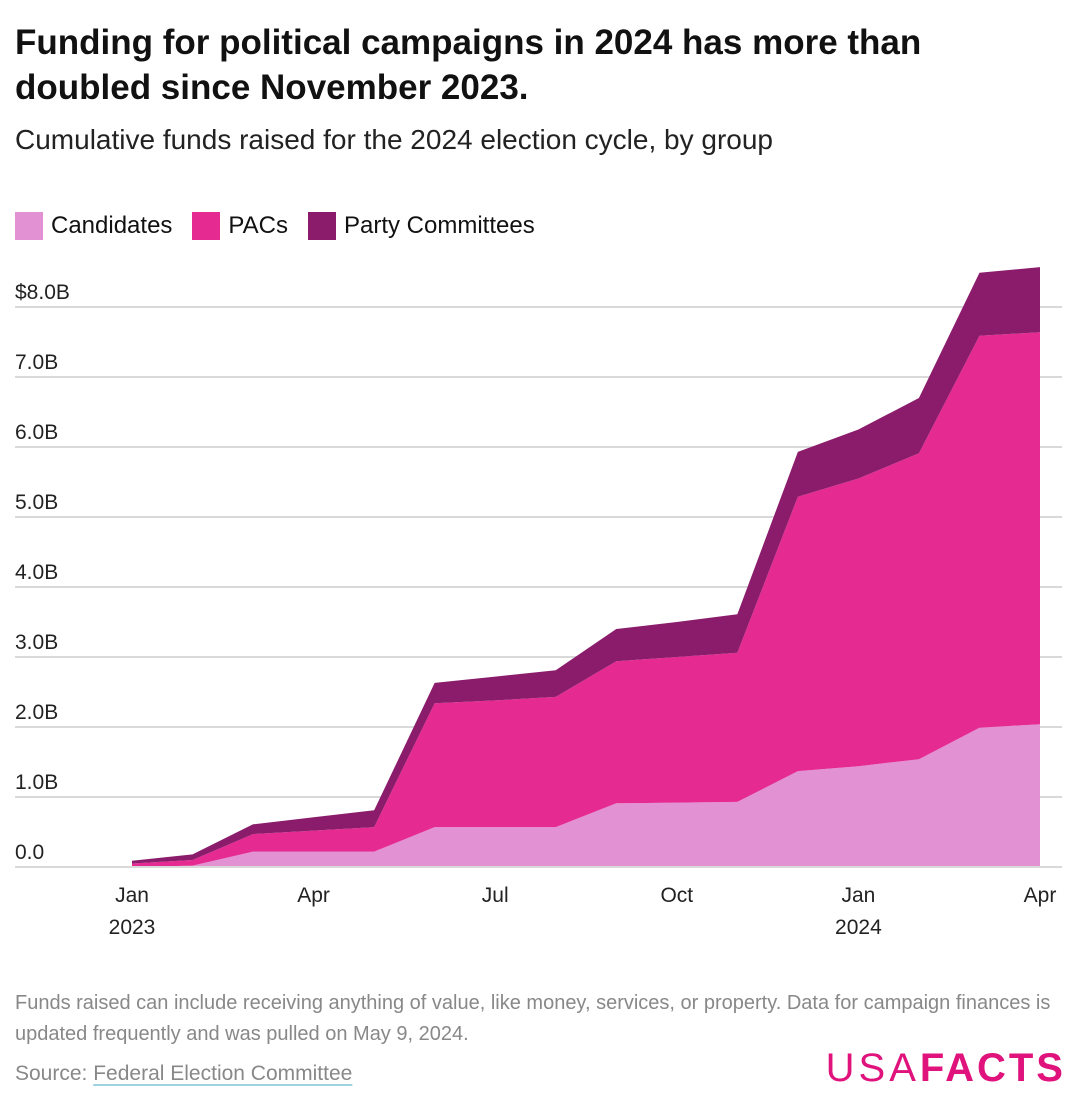 Image resolution: width=1080 pixels, height=1106 pixels. What do you see at coordinates (29, 226) in the screenshot?
I see `legend-swatch-candidates` at bounding box center [29, 226].